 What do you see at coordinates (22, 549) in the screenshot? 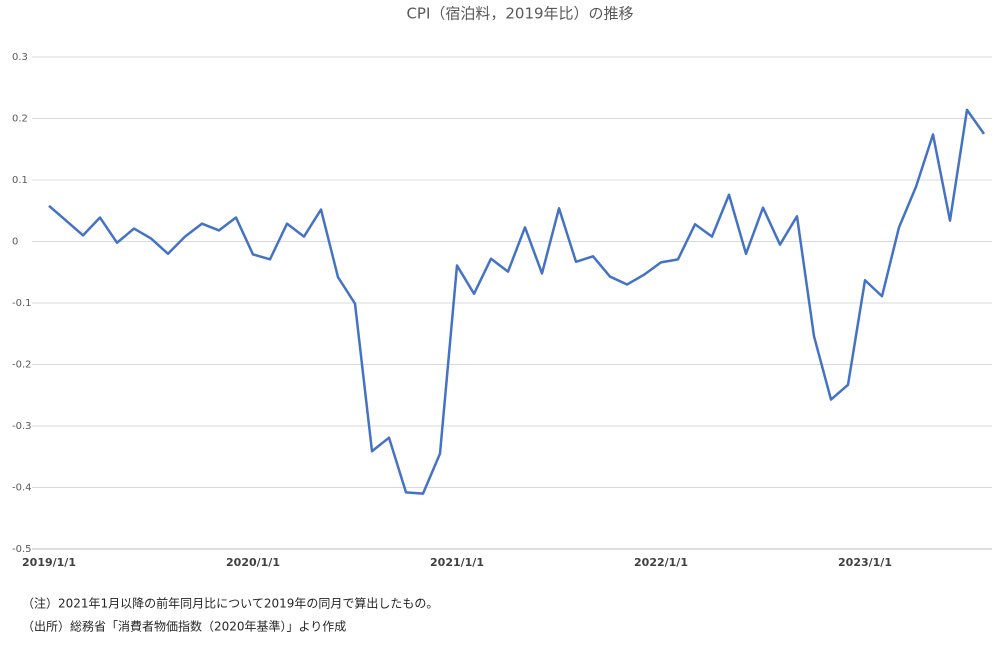
I see `y-tick-label: -0.5` at bounding box center [22, 549].